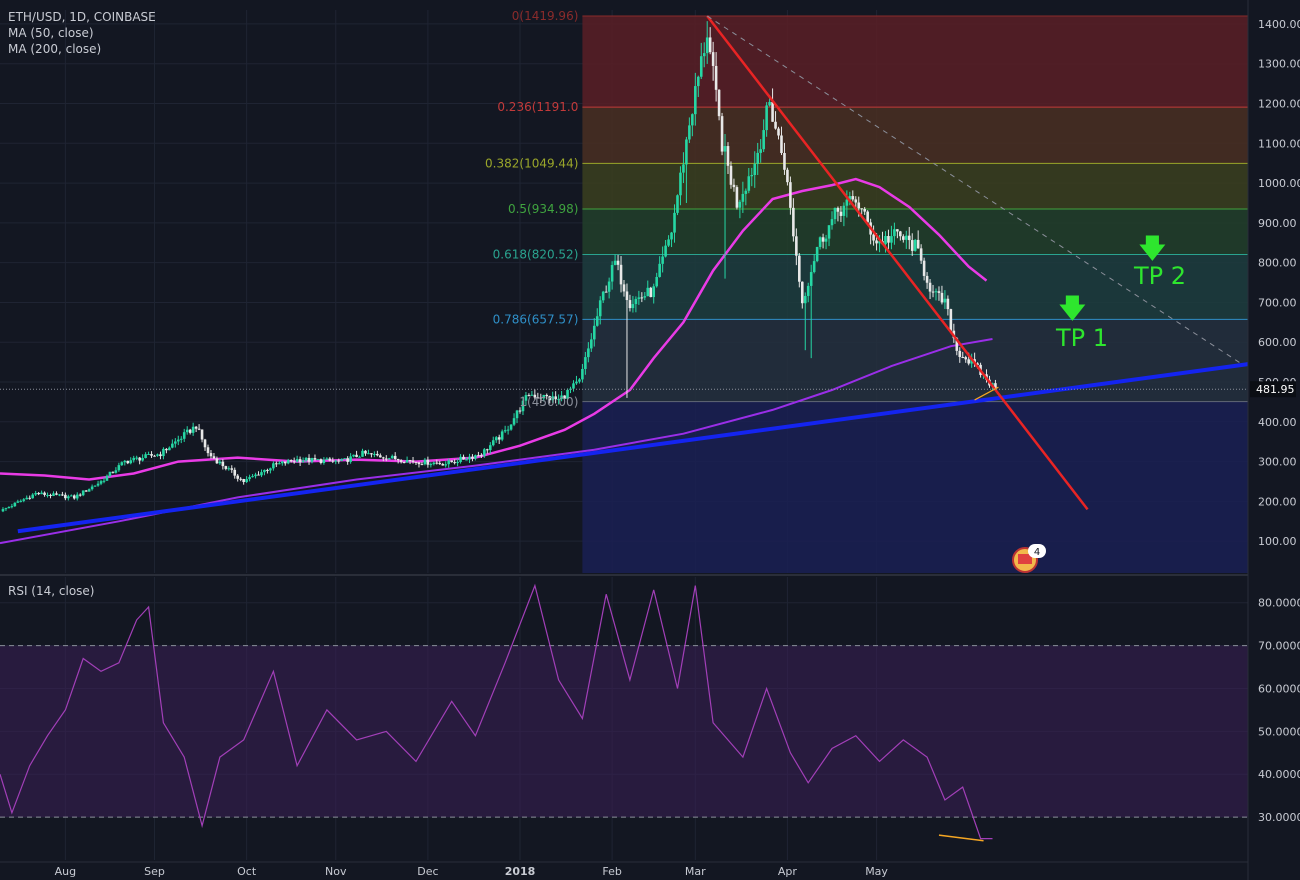 Image resolution: width=1300 pixels, height=880 pixels. I want to click on fib-label: 0.5(934.98), so click(543, 209).